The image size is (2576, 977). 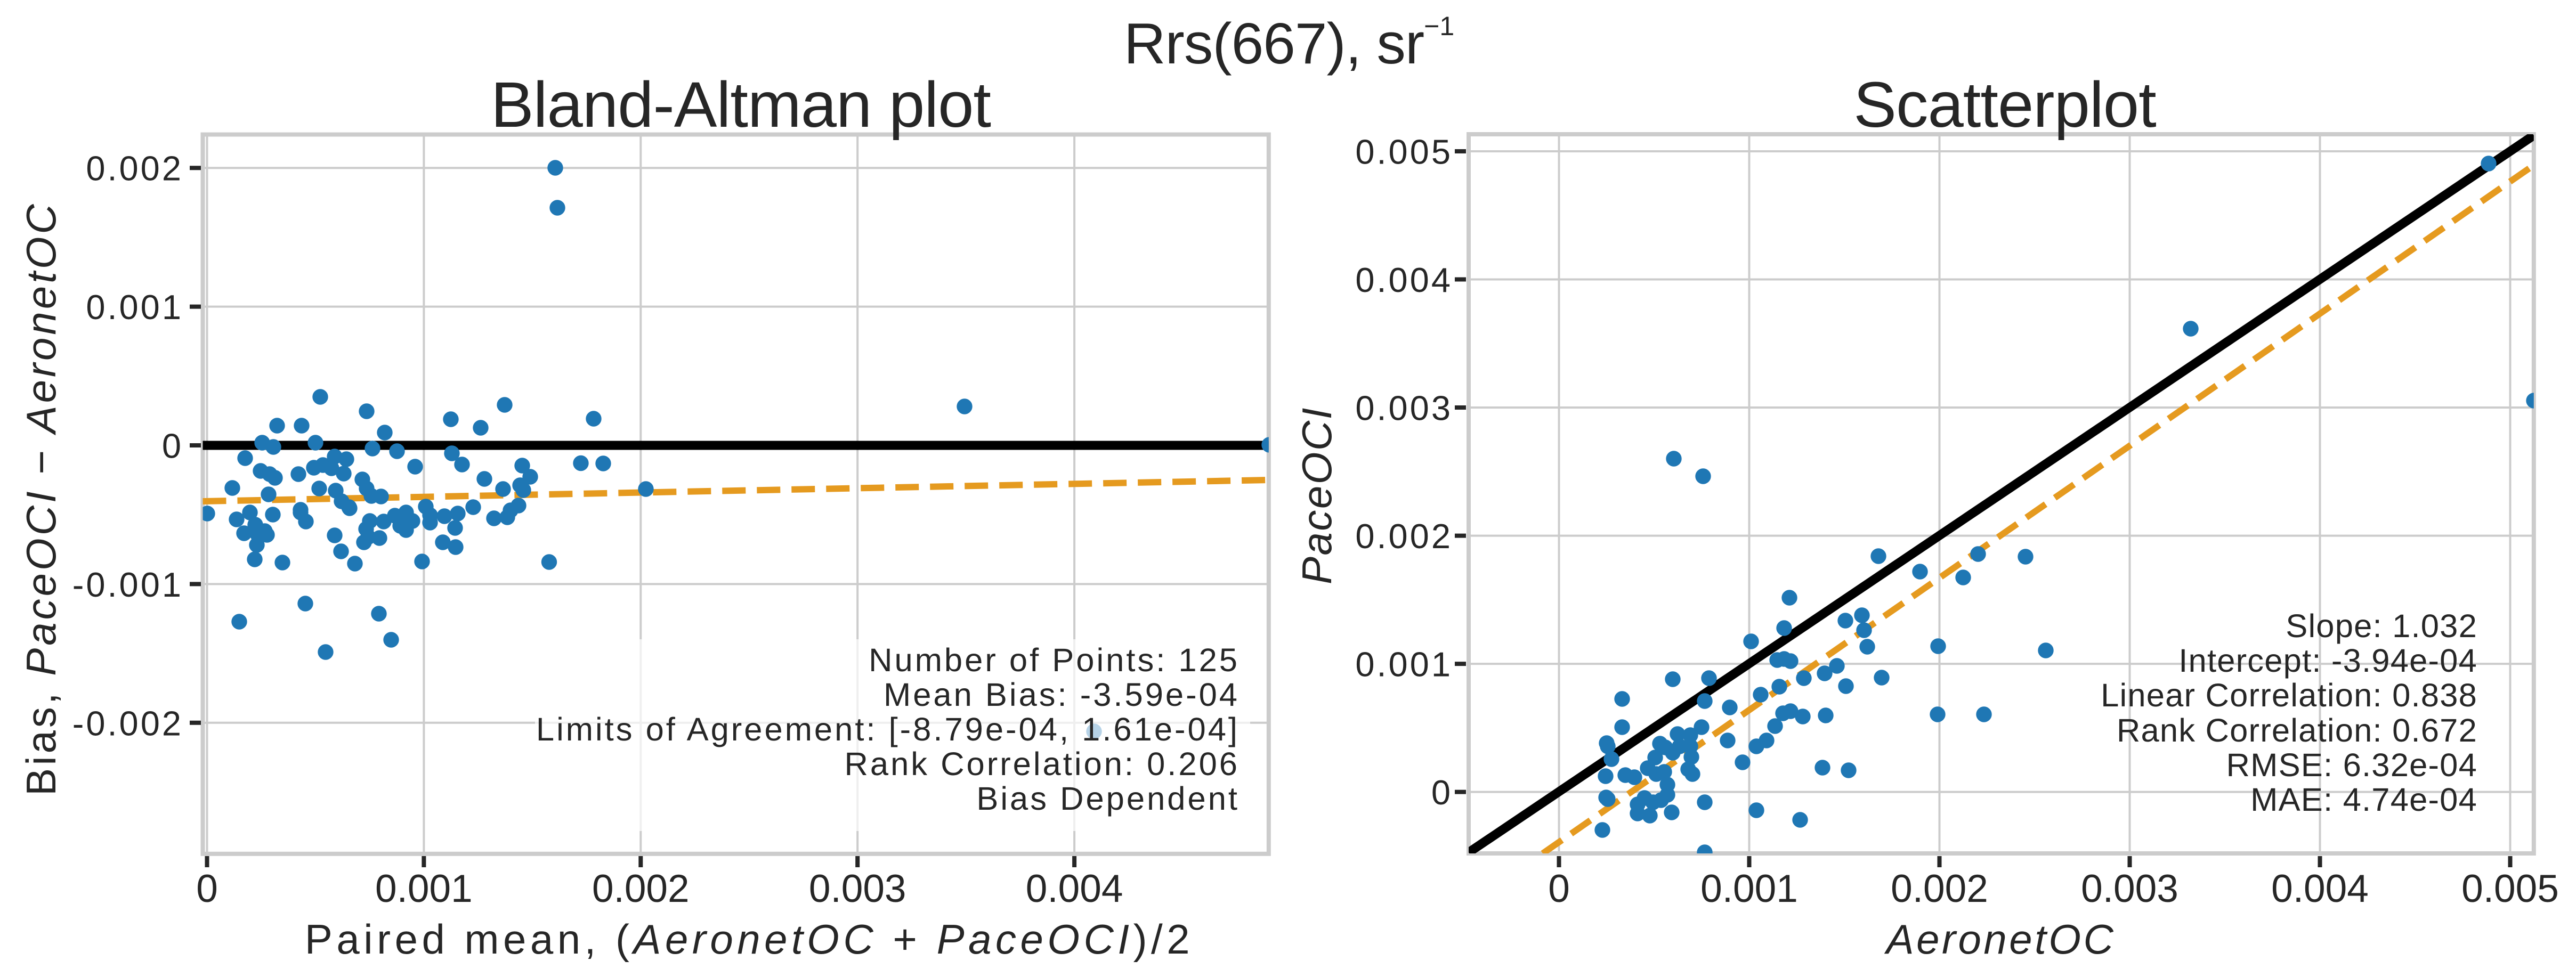 What do you see at coordinates (2351, 765) in the screenshot?
I see `svg-text: RMSE: 6.32e-04` at bounding box center [2351, 765].